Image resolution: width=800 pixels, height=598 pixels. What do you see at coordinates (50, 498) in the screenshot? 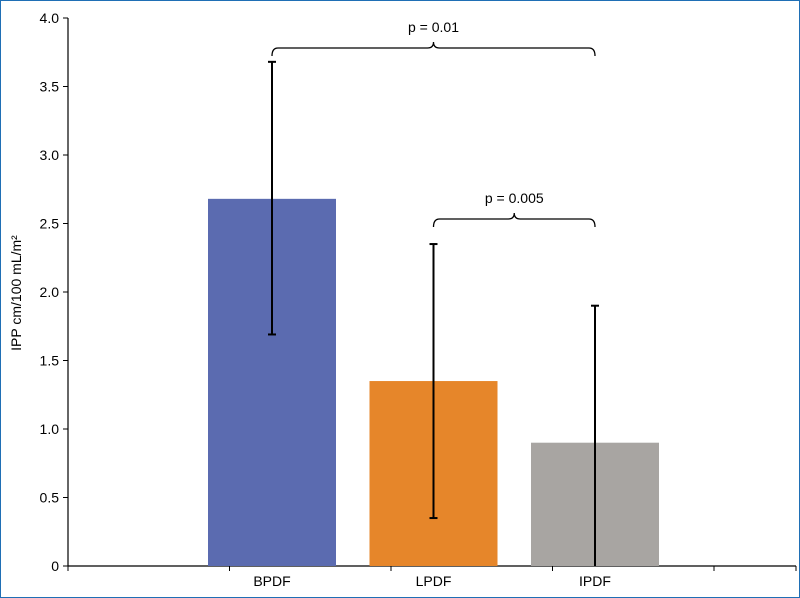
I see `y-tick-label: 0.5` at bounding box center [50, 498].